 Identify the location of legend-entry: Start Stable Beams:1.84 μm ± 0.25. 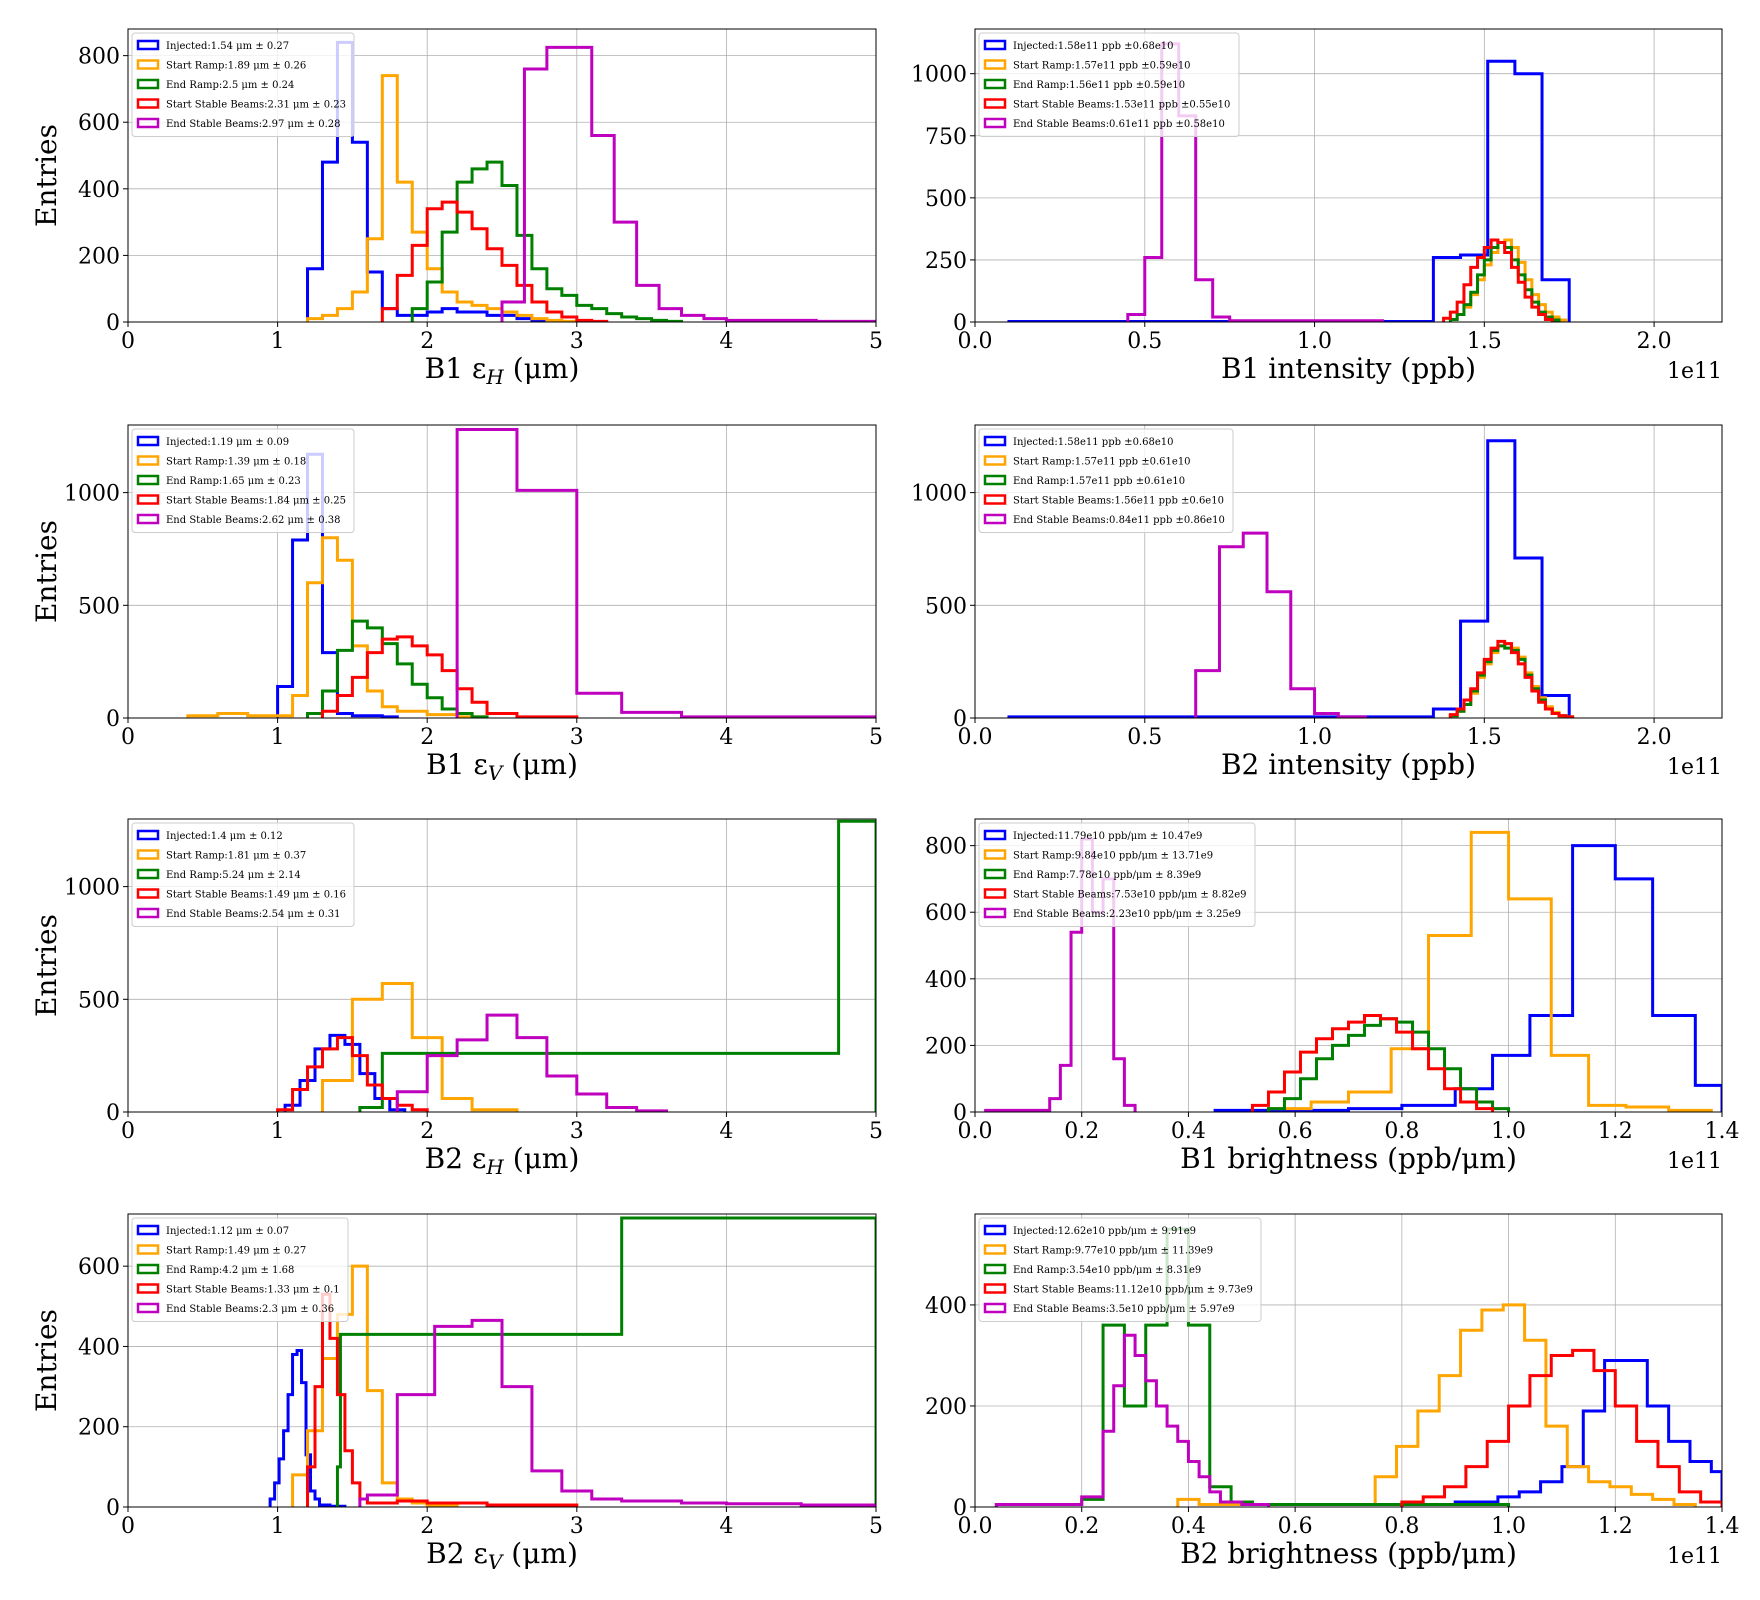
(256, 501).